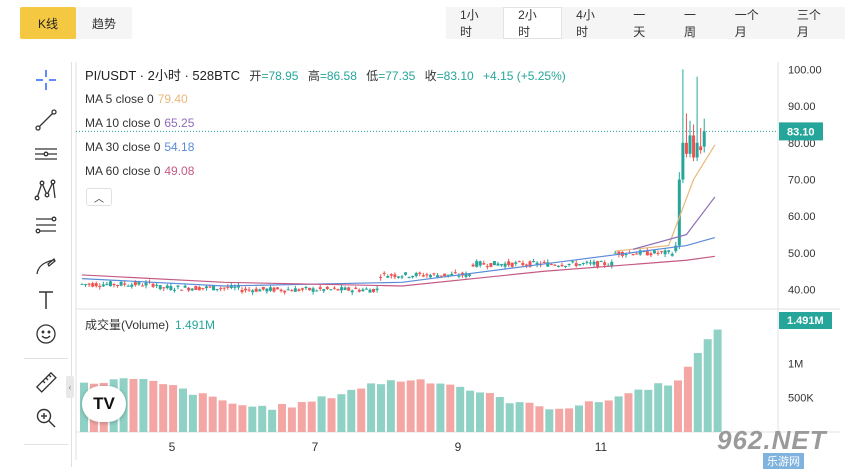 Image resolution: width=845 pixels, height=472 pixels. I want to click on tradingview-logo: TV, so click(104, 404).